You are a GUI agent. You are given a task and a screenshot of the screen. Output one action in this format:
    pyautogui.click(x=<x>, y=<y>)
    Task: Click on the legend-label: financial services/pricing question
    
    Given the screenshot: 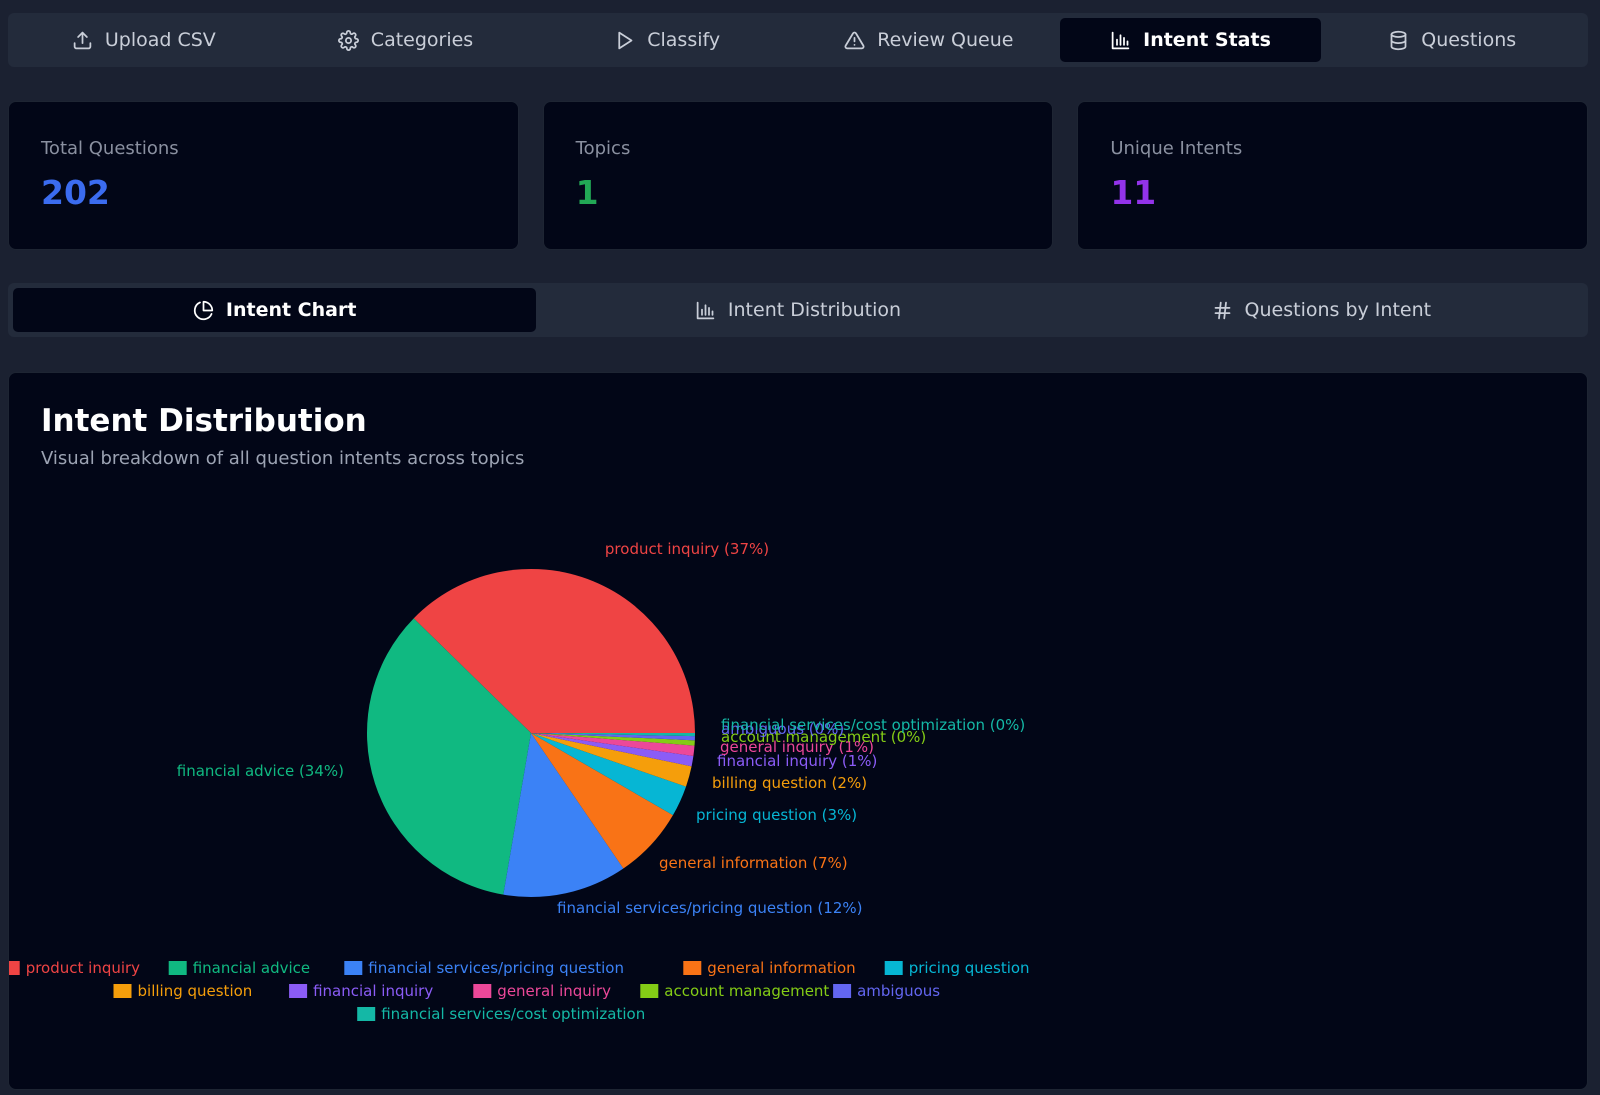 What is the action you would take?
    pyautogui.click(x=496, y=968)
    